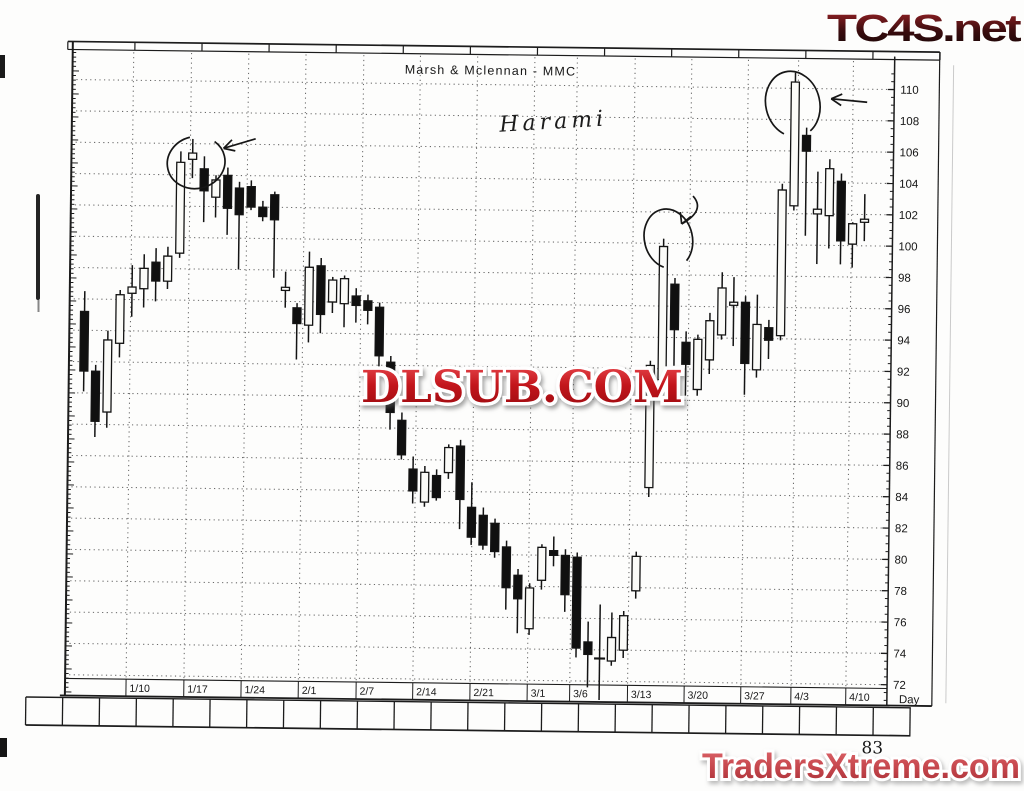 Image resolution: width=1024 pixels, height=791 pixels. Describe the element at coordinates (902, 404) in the screenshot. I see `y-axis-label: 90` at that location.